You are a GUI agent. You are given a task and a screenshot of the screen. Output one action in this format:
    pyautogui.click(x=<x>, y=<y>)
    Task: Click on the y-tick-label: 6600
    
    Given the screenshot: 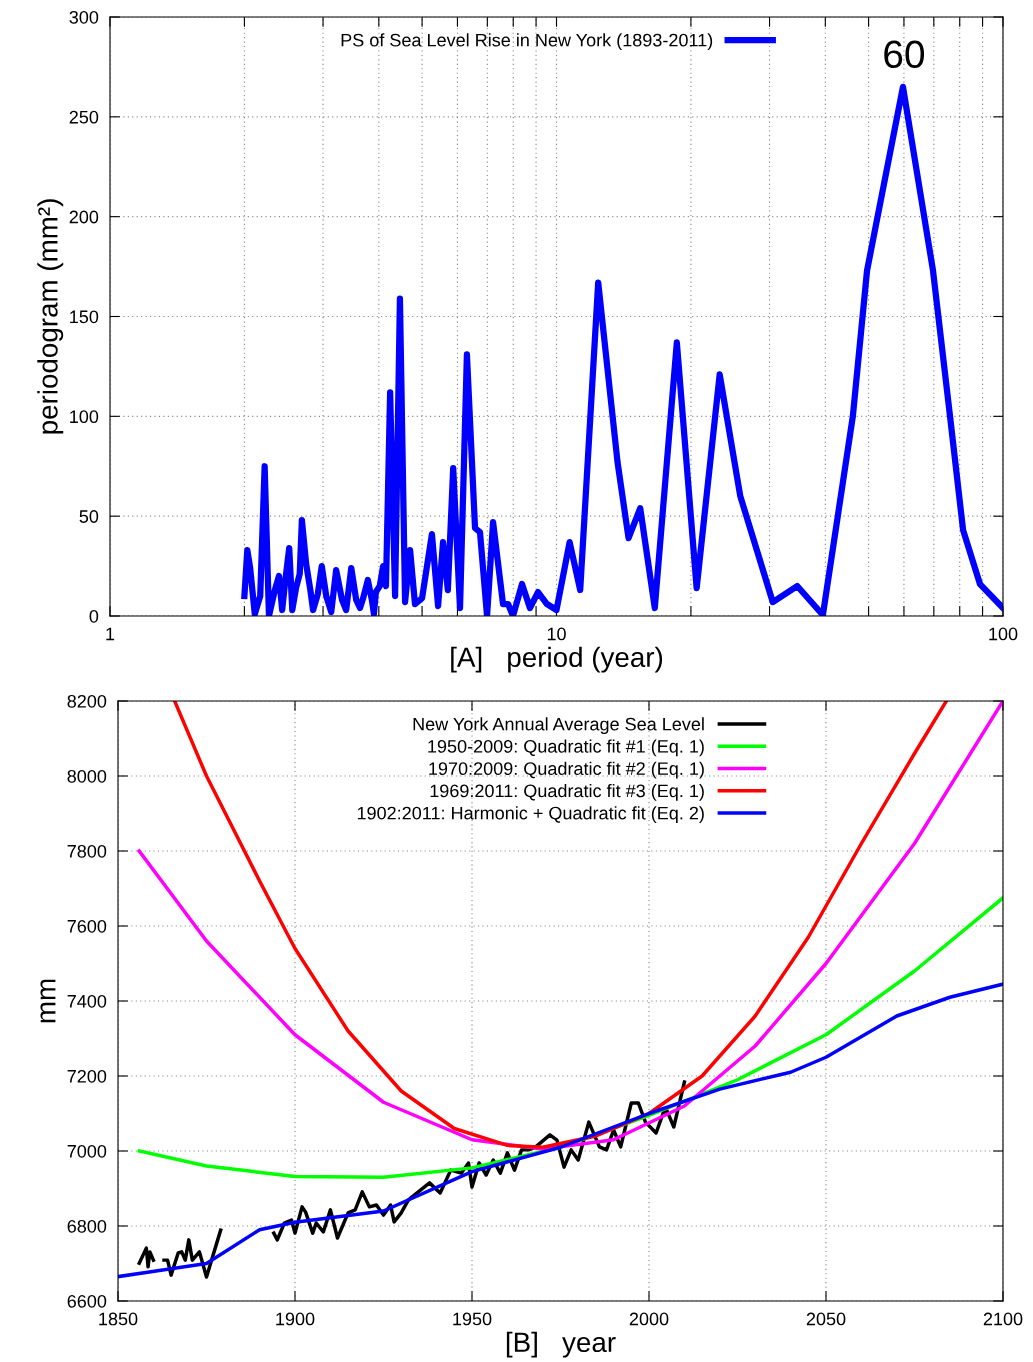 What is the action you would take?
    pyautogui.click(x=87, y=1301)
    